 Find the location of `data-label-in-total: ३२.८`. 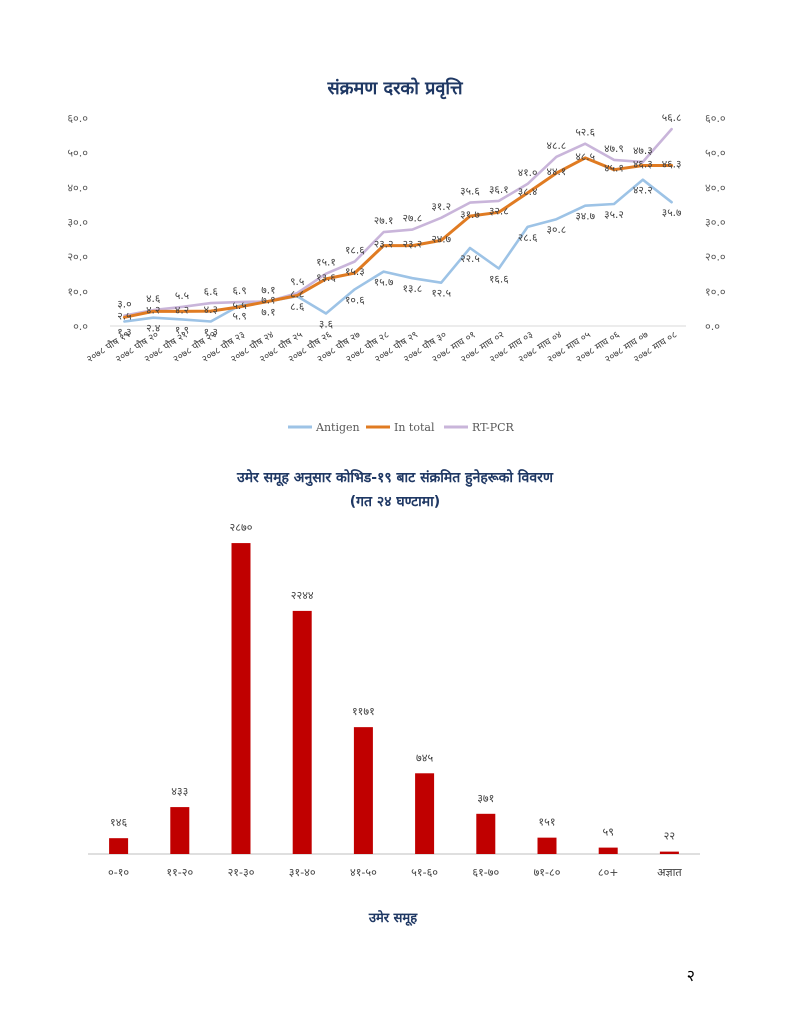

data-label-in-total: ३२.८ is located at coordinates (499, 211).